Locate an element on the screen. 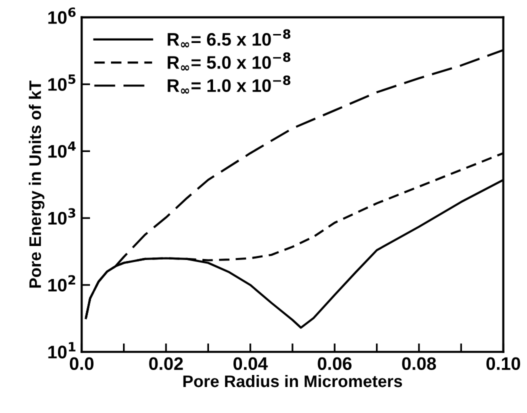 The height and width of the screenshot is (413, 527). y-tick-label: 10$^{6}$ is located at coordinates (62, 15).